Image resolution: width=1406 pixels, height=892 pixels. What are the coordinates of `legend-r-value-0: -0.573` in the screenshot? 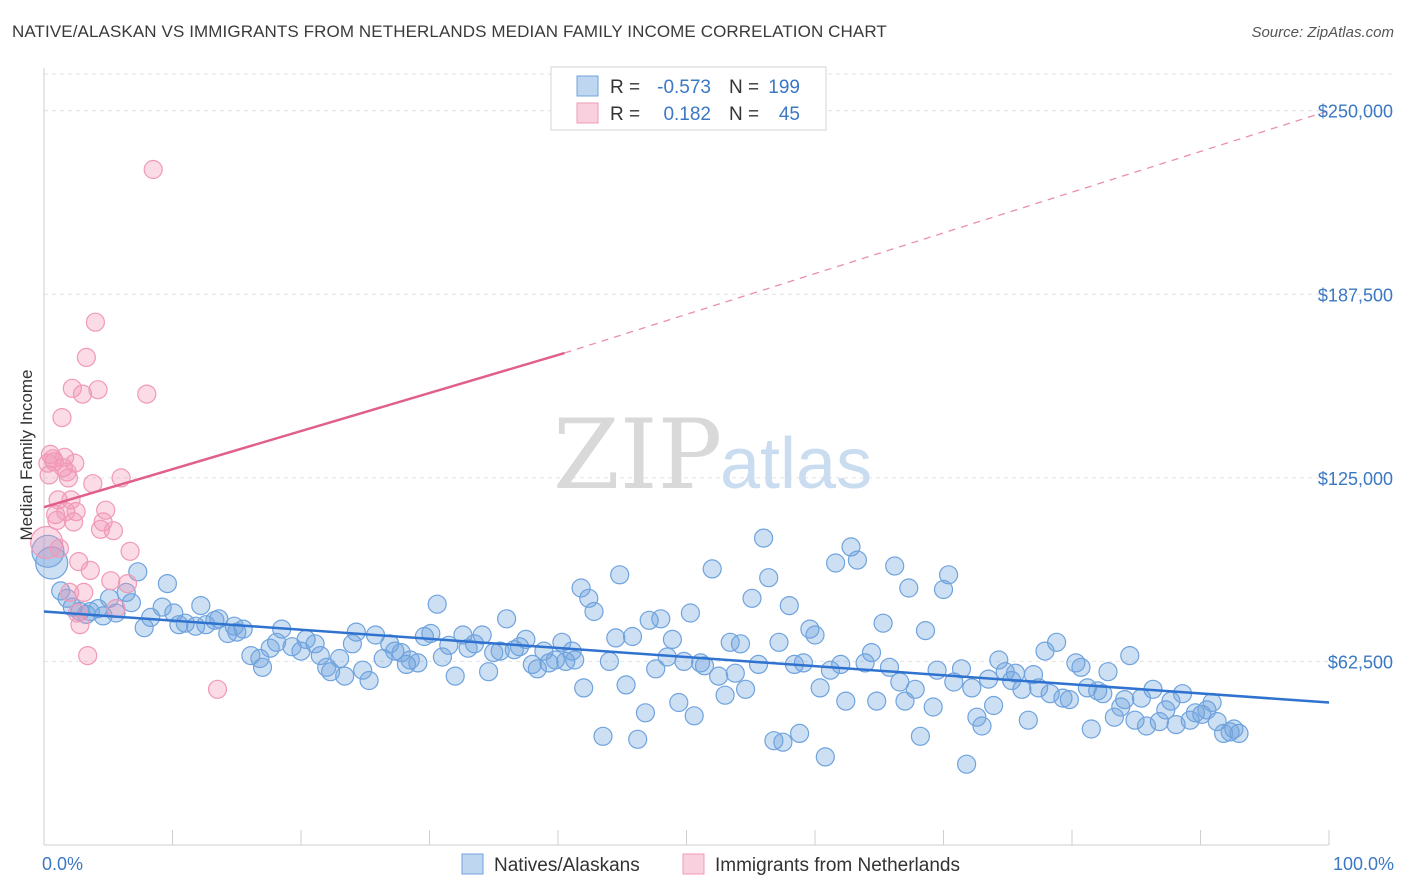 It's located at (684, 87).